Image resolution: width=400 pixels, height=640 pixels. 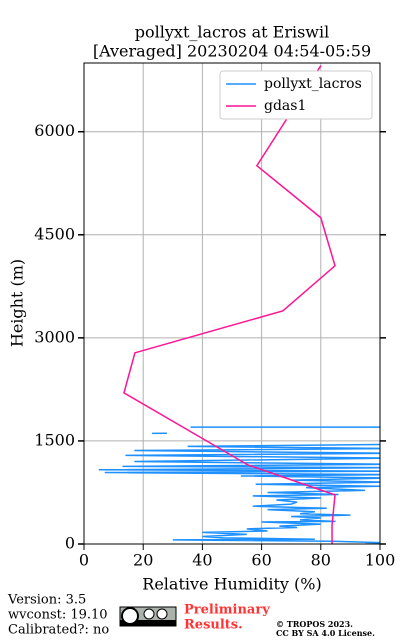 What do you see at coordinates (325, 633) in the screenshot?
I see `annotation: CC BY SA 4.0 License.` at bounding box center [325, 633].